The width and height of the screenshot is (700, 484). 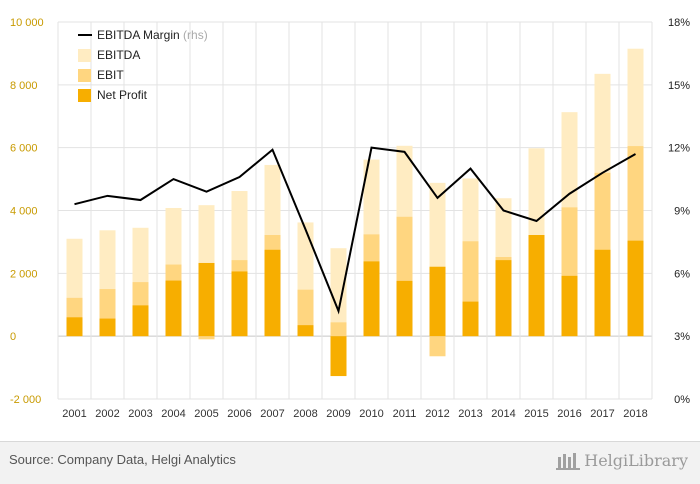 What do you see at coordinates (602, 414) in the screenshot?
I see `x-tick-label: 2017` at bounding box center [602, 414].